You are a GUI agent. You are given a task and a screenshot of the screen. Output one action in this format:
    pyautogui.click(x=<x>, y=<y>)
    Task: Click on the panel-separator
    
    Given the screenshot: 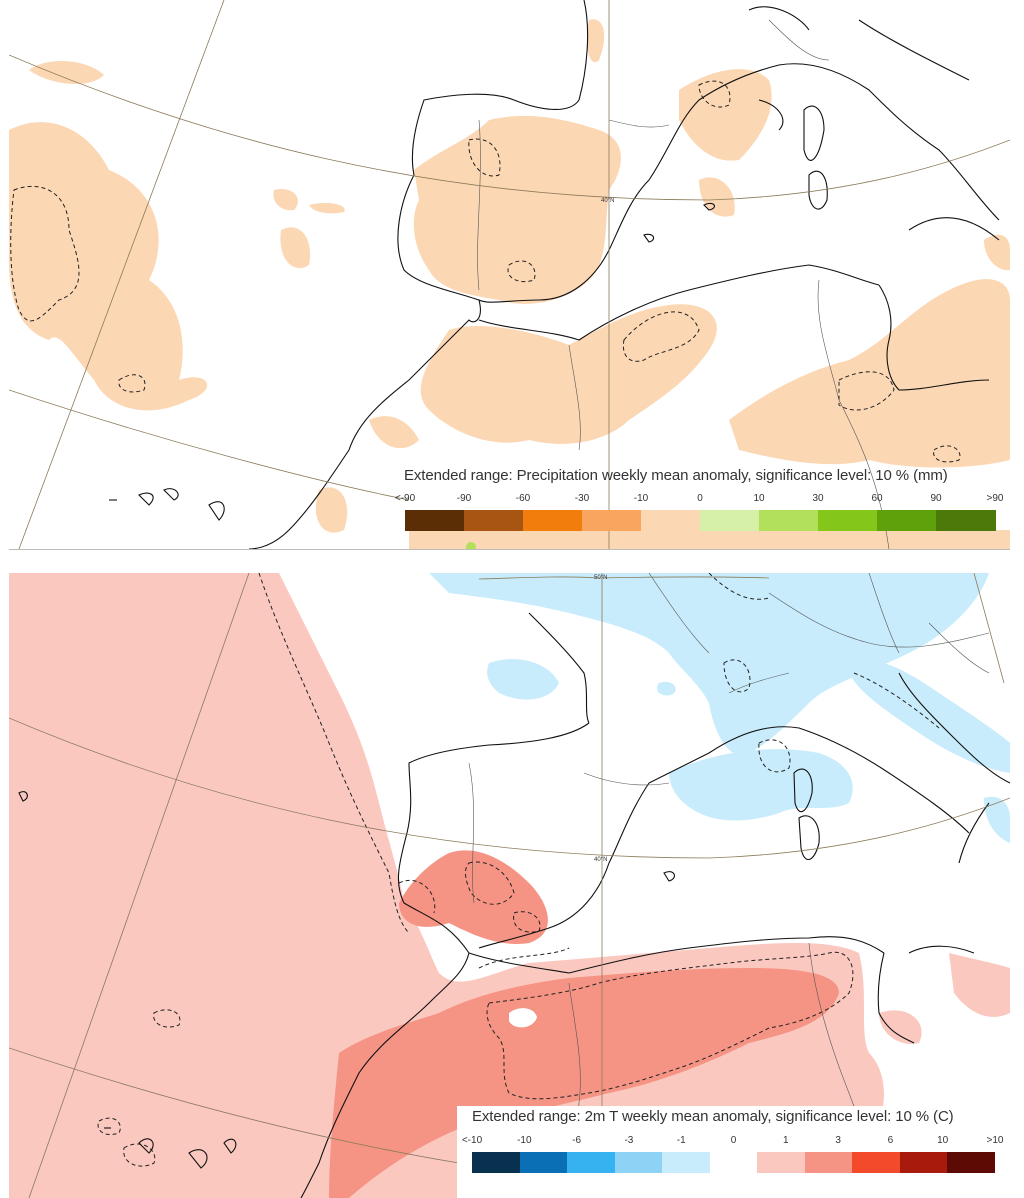 What is the action you would take?
    pyautogui.click(x=509, y=549)
    